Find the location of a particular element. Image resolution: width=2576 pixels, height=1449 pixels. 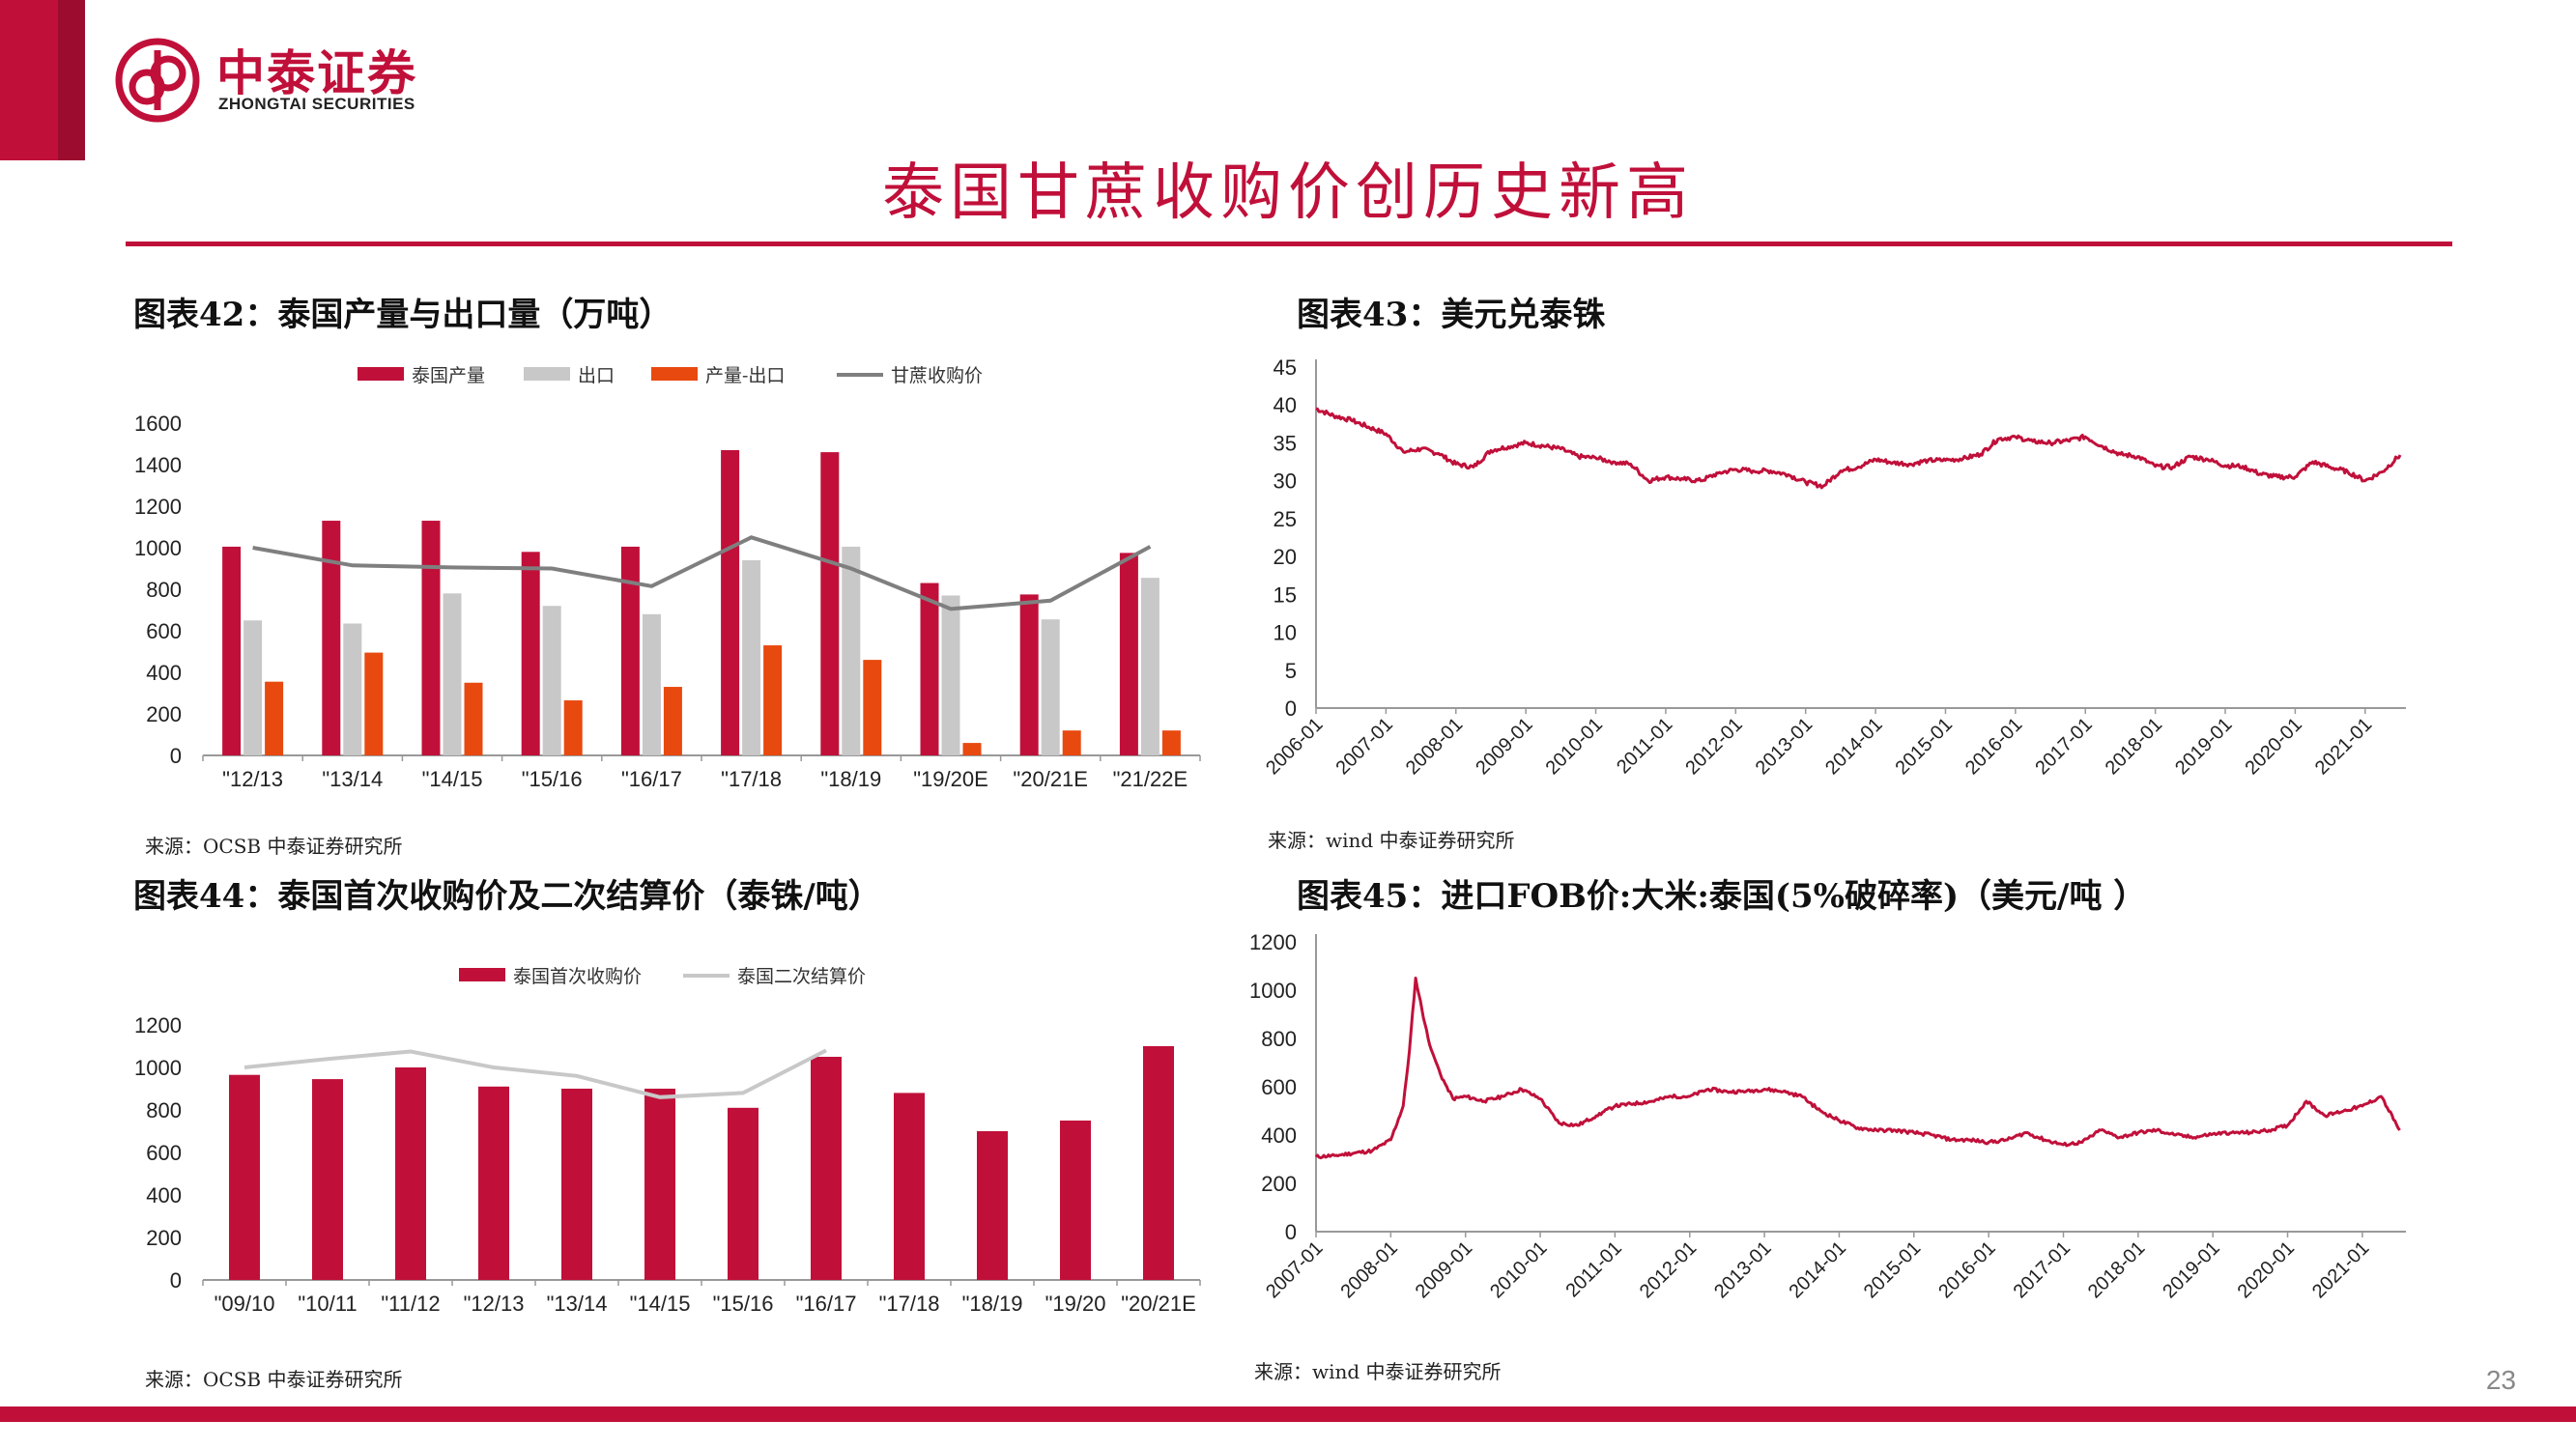

y-tick-label: 600 is located at coordinates (164, 631).